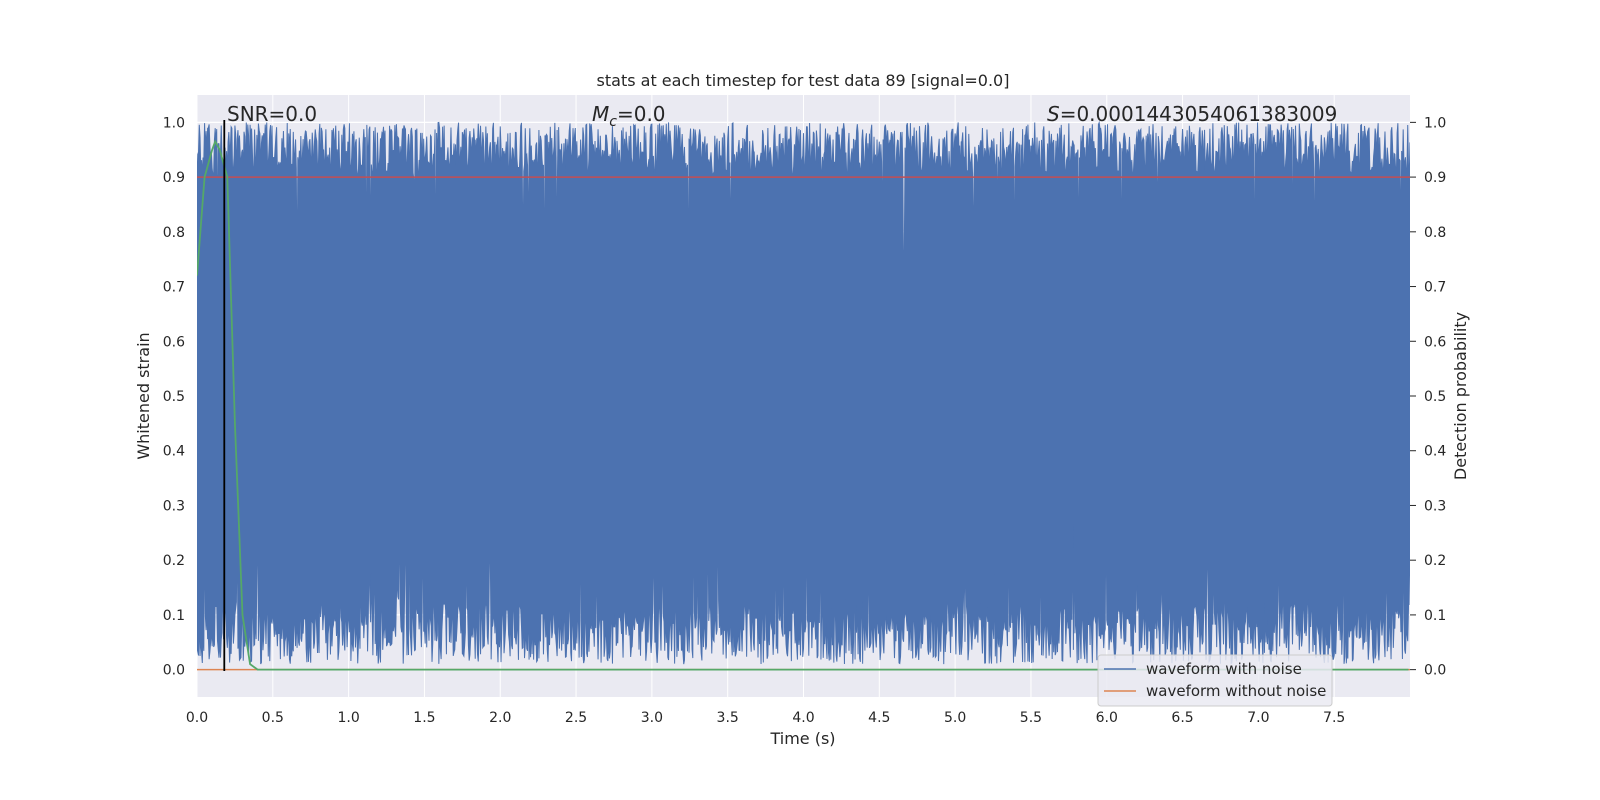  Describe the element at coordinates (1435, 342) in the screenshot. I see `y-tick-label-right: 0.6` at that location.